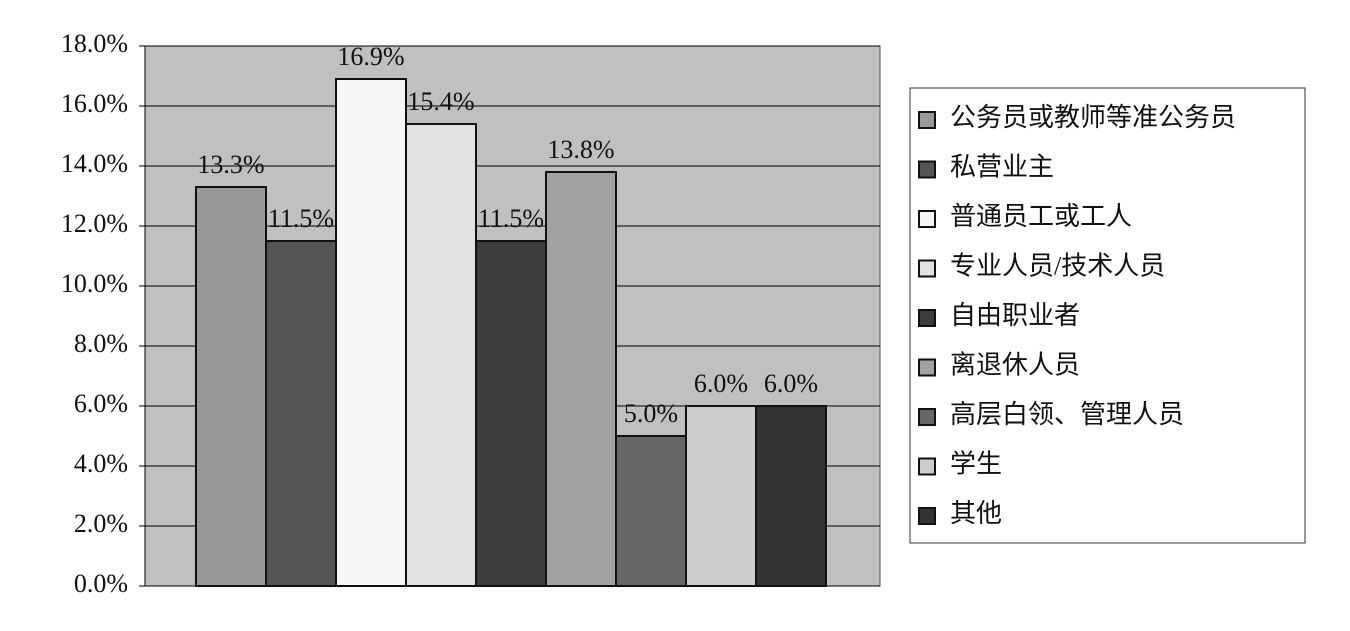 This screenshot has width=1350, height=631. Describe the element at coordinates (94, 163) in the screenshot. I see `y-tick-label: 14.0%` at that location.